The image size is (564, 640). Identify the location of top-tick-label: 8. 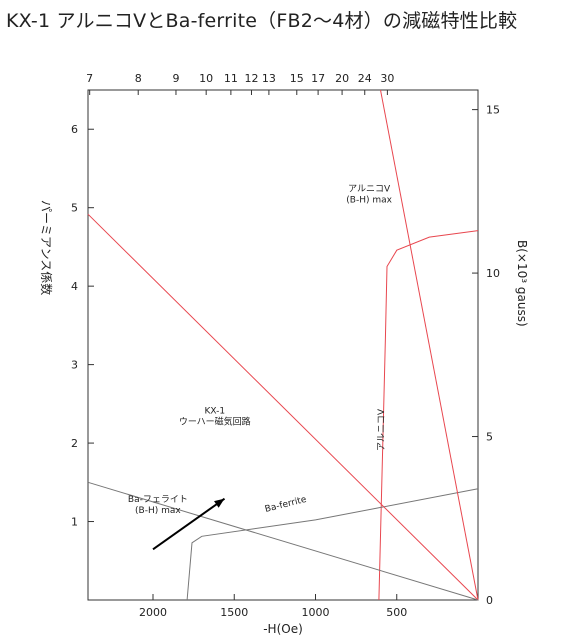
(138, 78).